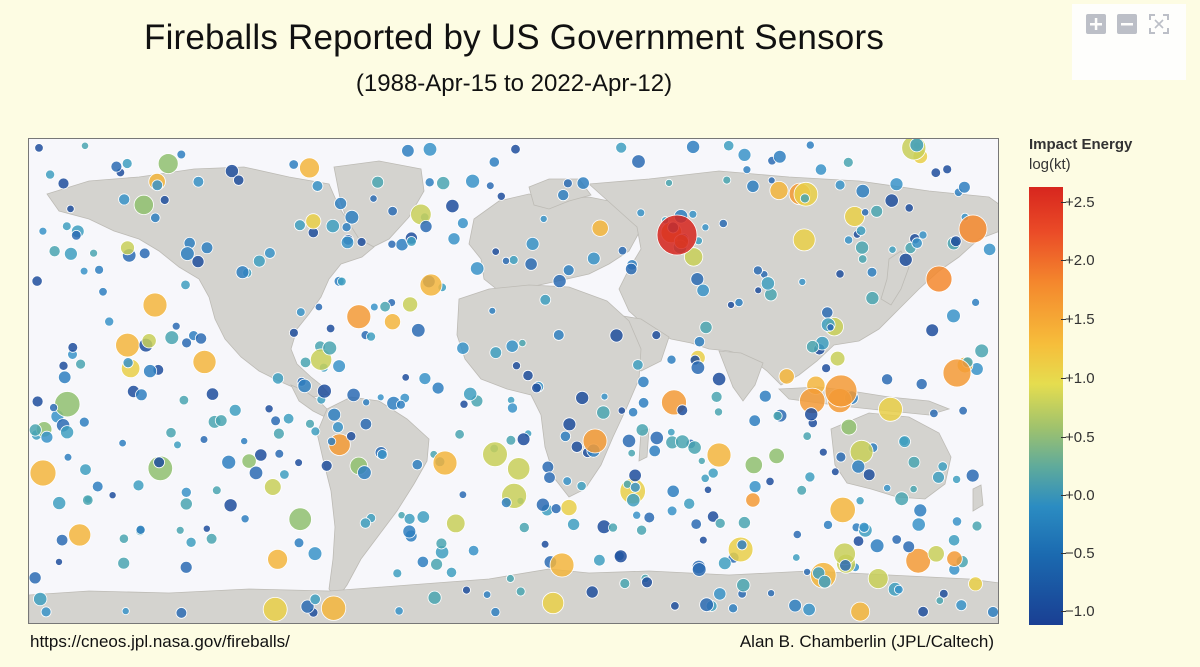 The width and height of the screenshot is (1200, 667). I want to click on autoscale-icon, so click(1159, 24).